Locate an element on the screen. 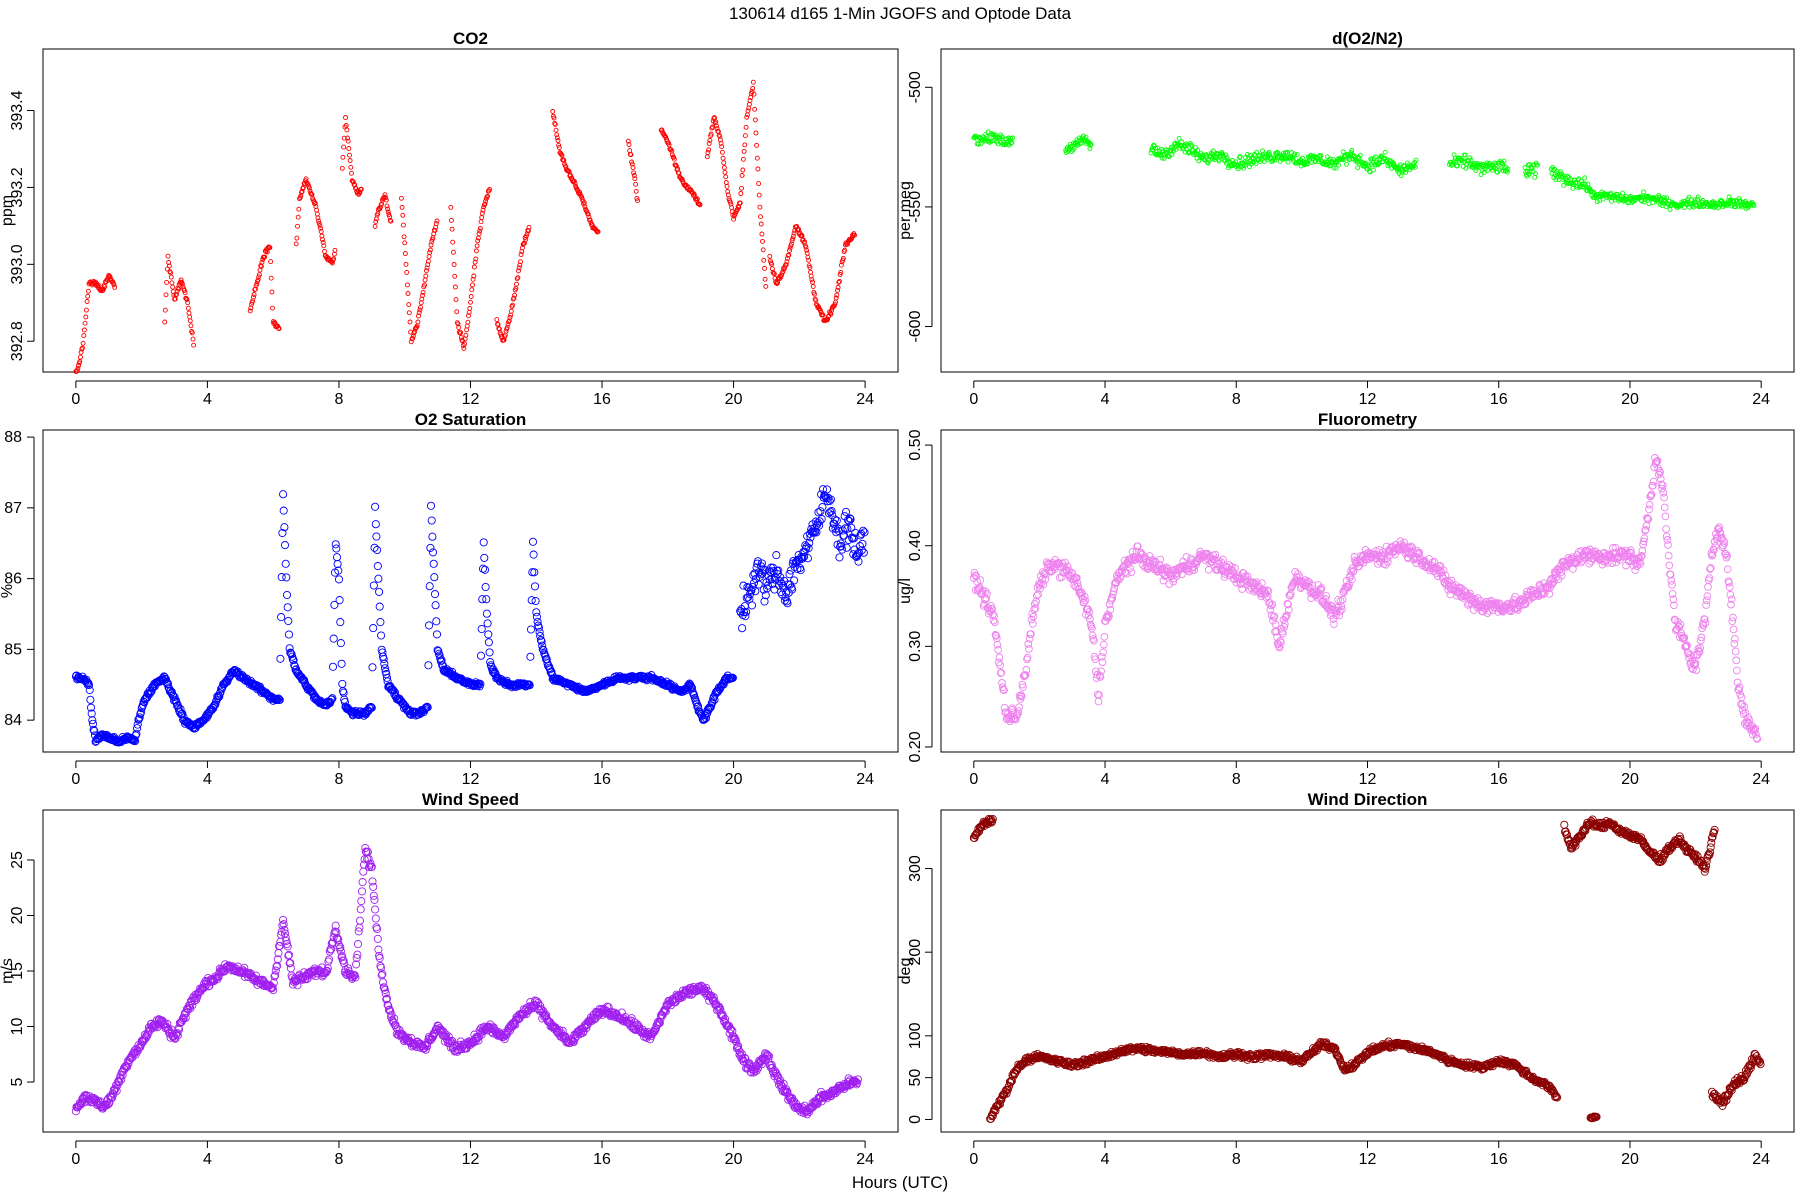 This screenshot has height=1200, width=1800. plot-frame is located at coordinates (1367, 210).